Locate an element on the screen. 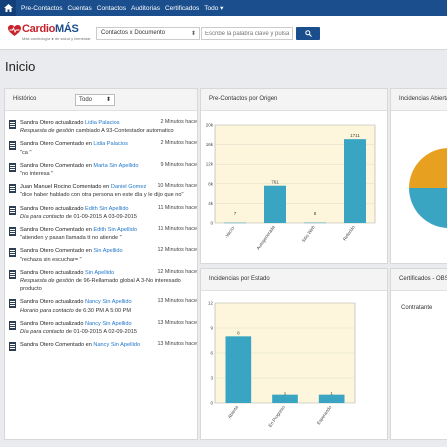 Image resolution: width=447 pixels, height=447 pixels. estado-chart-title: Incidencias por Estado is located at coordinates (294, 280).